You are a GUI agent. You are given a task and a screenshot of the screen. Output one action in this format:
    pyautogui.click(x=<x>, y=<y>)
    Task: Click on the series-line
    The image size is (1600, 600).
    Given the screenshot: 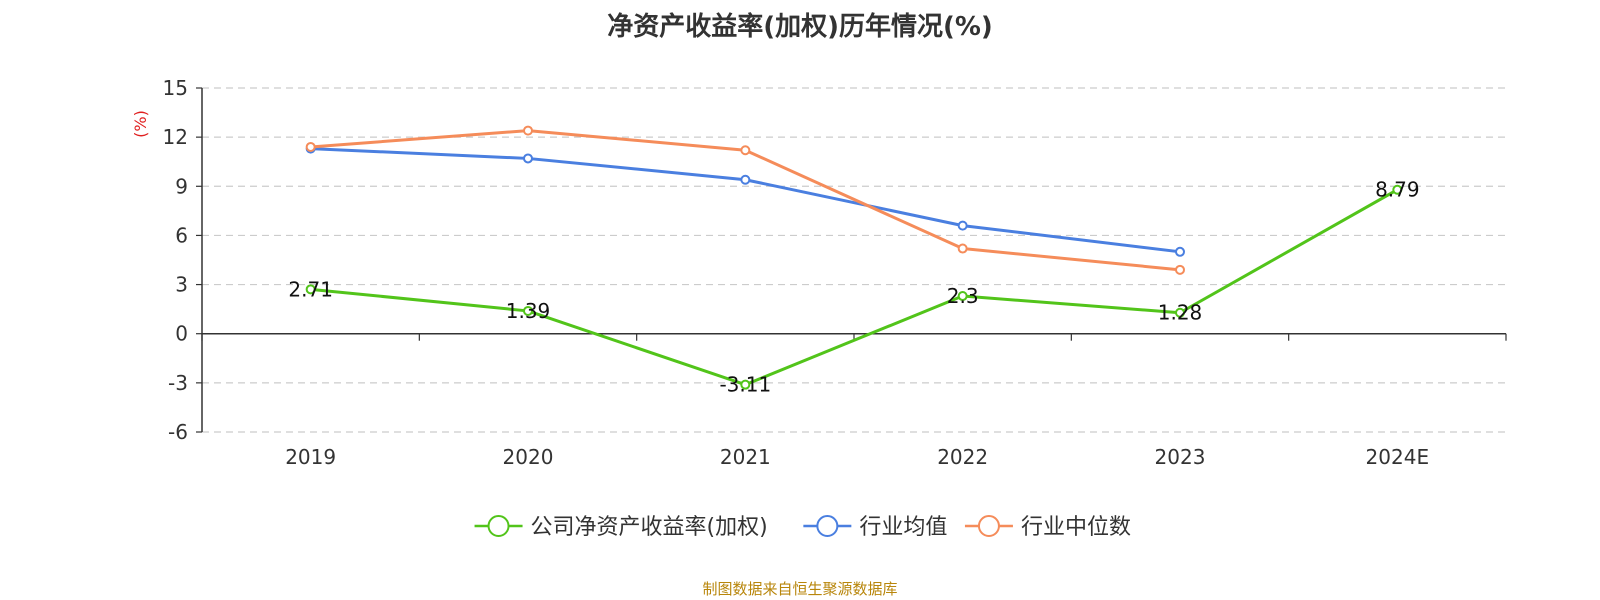 What is the action you would take?
    pyautogui.click(x=745, y=200)
    